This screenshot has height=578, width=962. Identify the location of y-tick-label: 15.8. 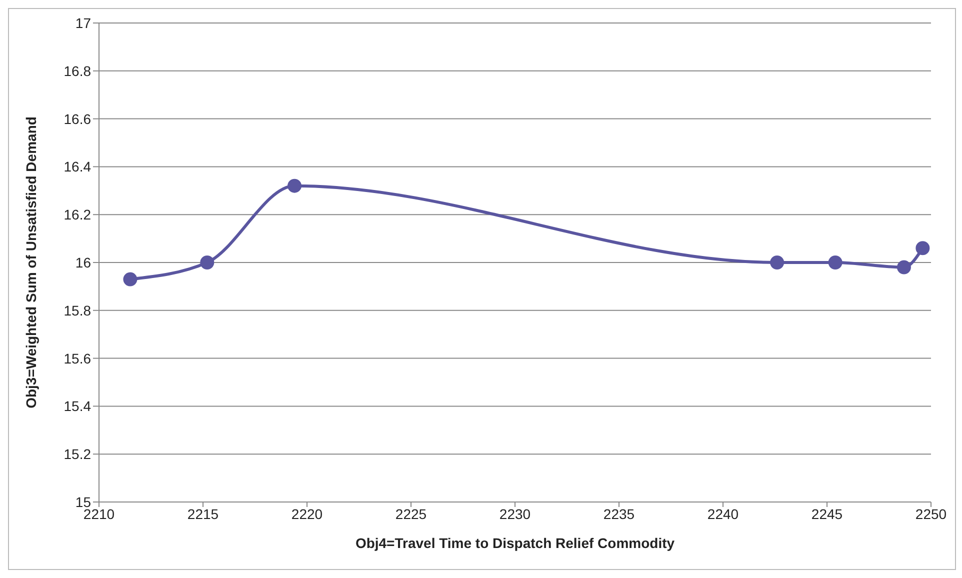
(78, 310).